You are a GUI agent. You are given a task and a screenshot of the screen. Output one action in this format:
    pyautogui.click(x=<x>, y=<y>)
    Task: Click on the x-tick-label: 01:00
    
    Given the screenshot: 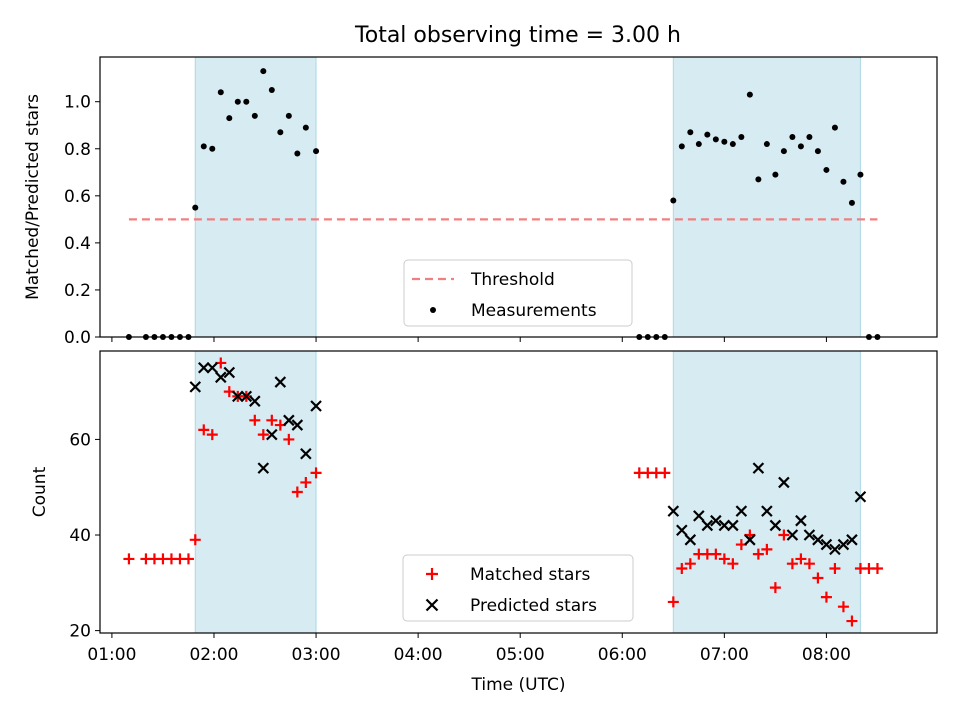 What is the action you would take?
    pyautogui.click(x=111, y=655)
    